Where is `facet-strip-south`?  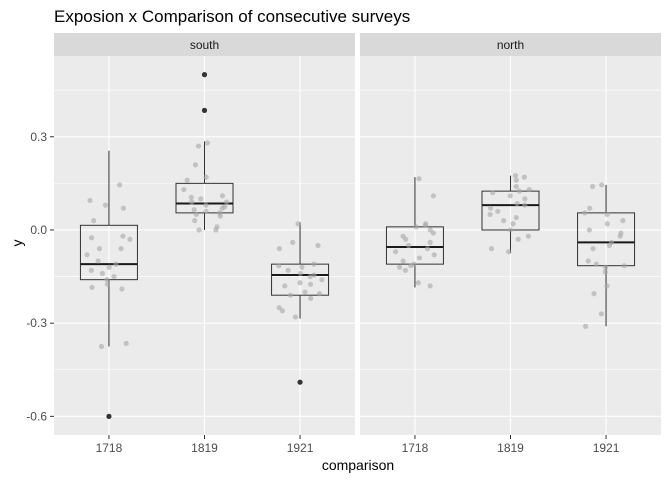
facet-strip-south is located at coordinates (204, 44).